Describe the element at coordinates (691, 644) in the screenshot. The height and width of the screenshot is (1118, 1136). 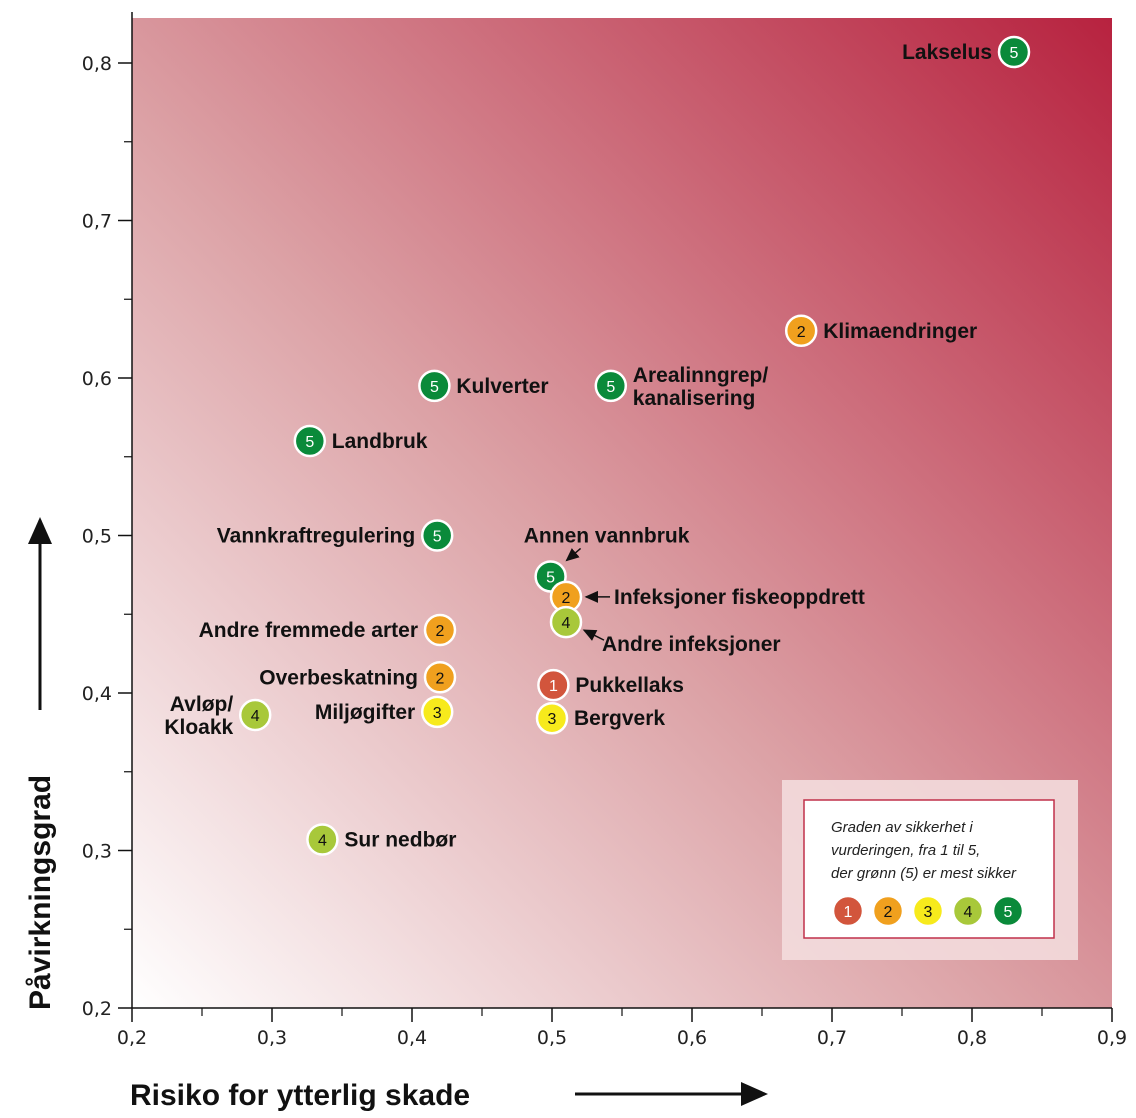
I see `point-label: Andre infeksjoner` at that location.